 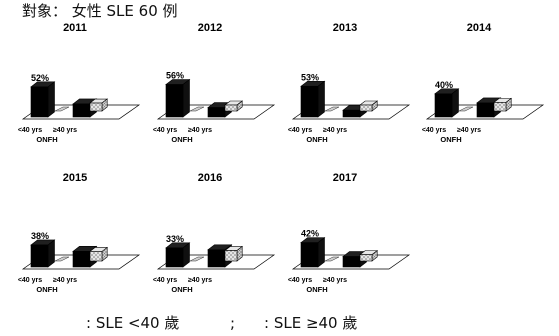 I want to click on chart-title: 2016, so click(x=210, y=178).